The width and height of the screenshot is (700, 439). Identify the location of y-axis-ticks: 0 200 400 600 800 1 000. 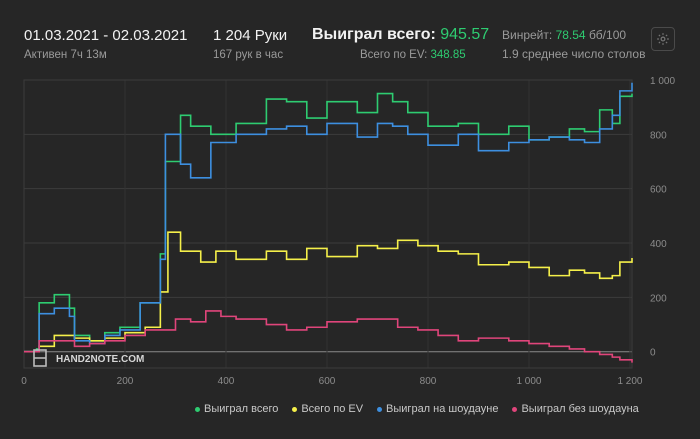
(662, 217).